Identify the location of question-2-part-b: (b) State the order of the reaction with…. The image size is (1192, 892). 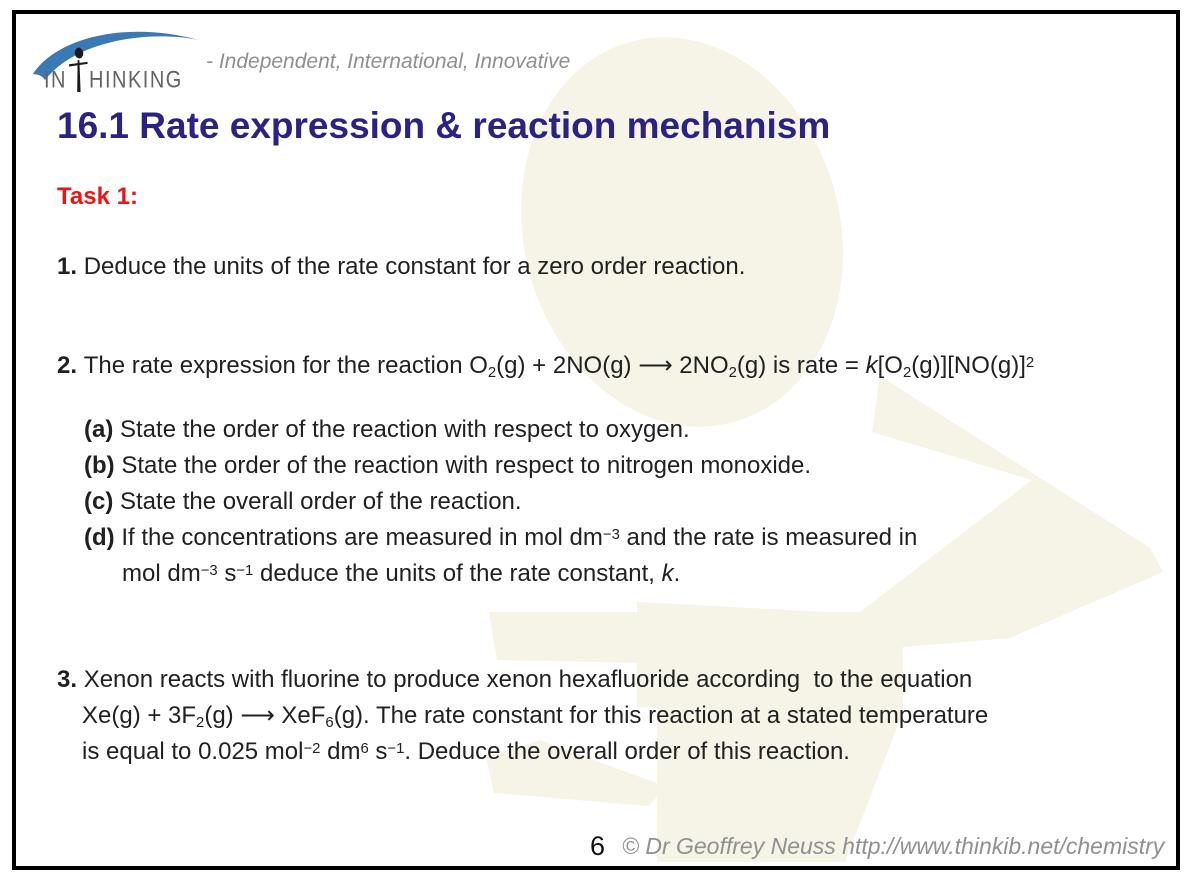
(448, 465).